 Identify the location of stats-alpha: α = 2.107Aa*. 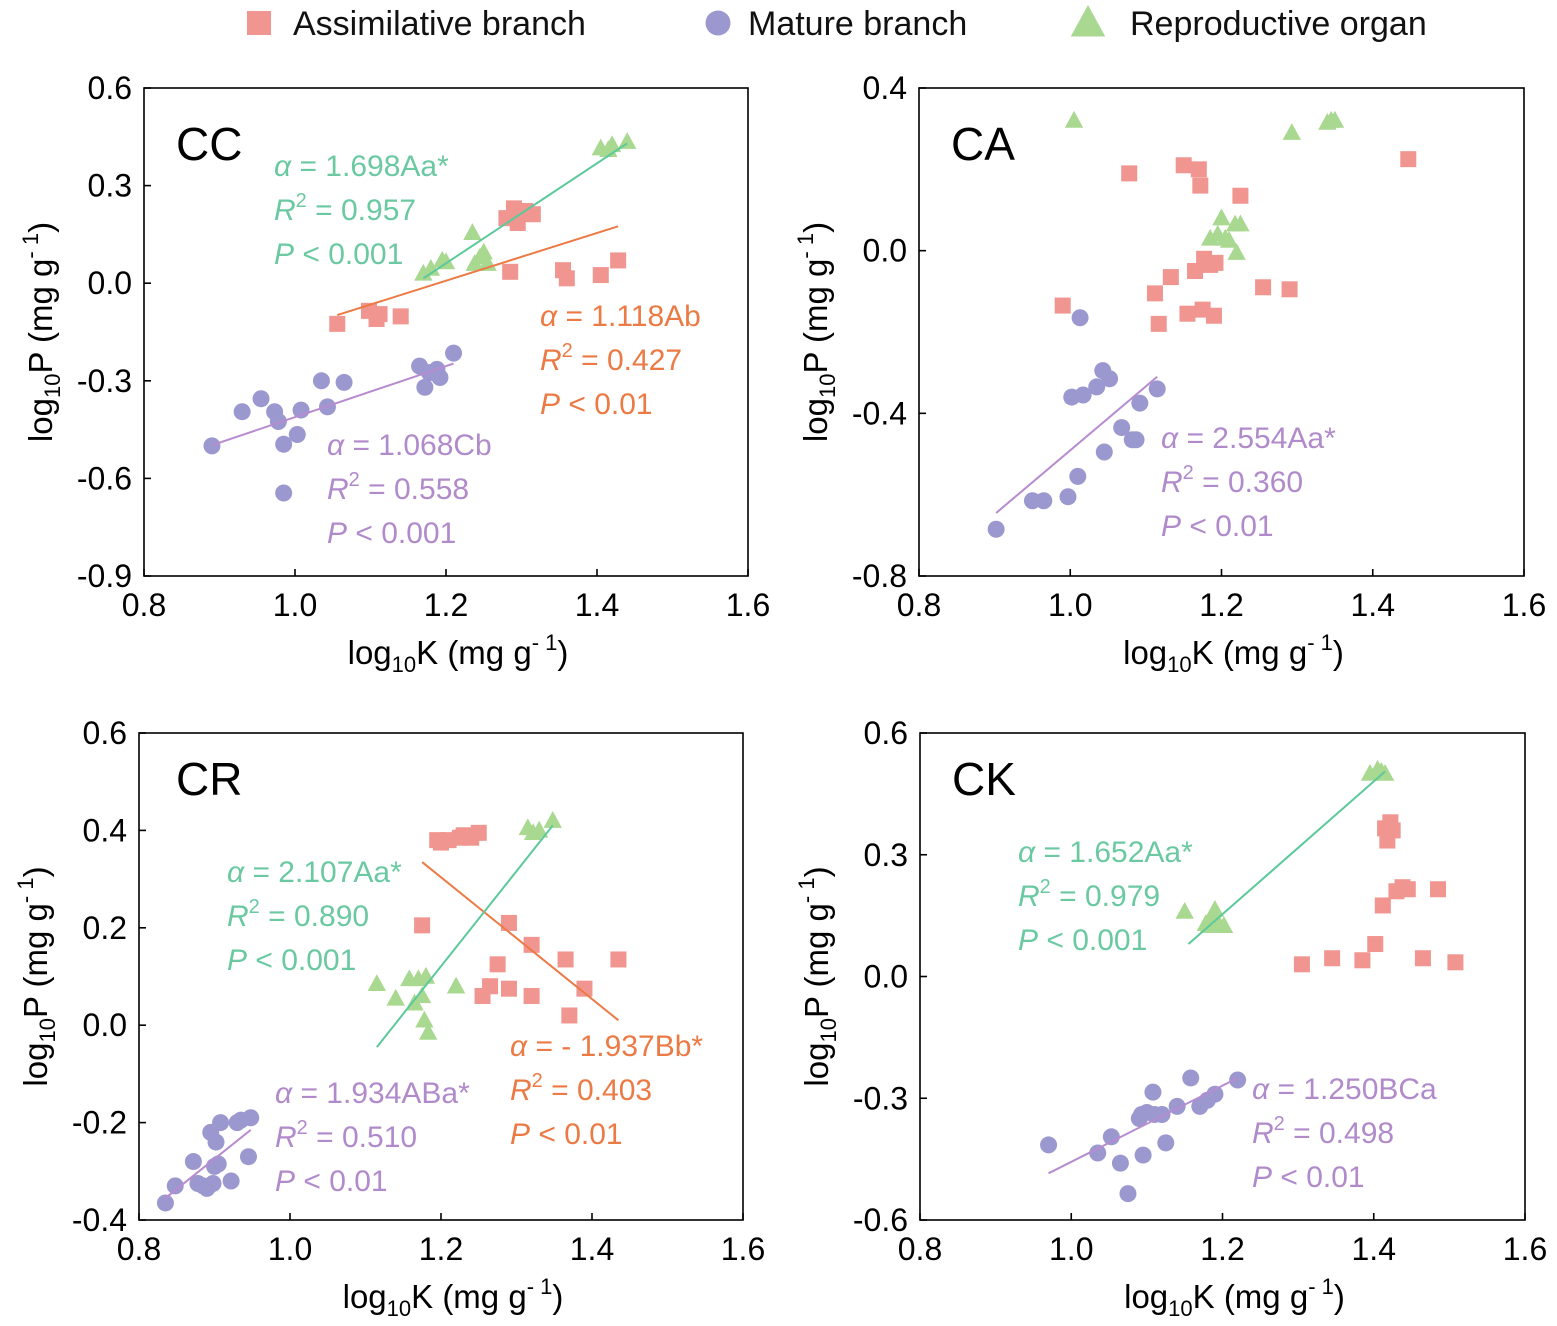
(314, 872).